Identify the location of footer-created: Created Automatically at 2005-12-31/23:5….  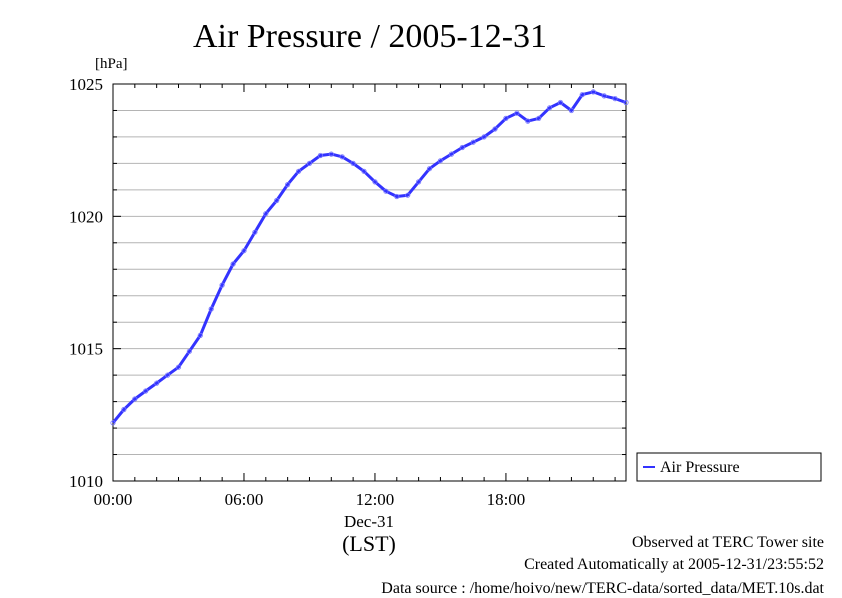
(674, 564).